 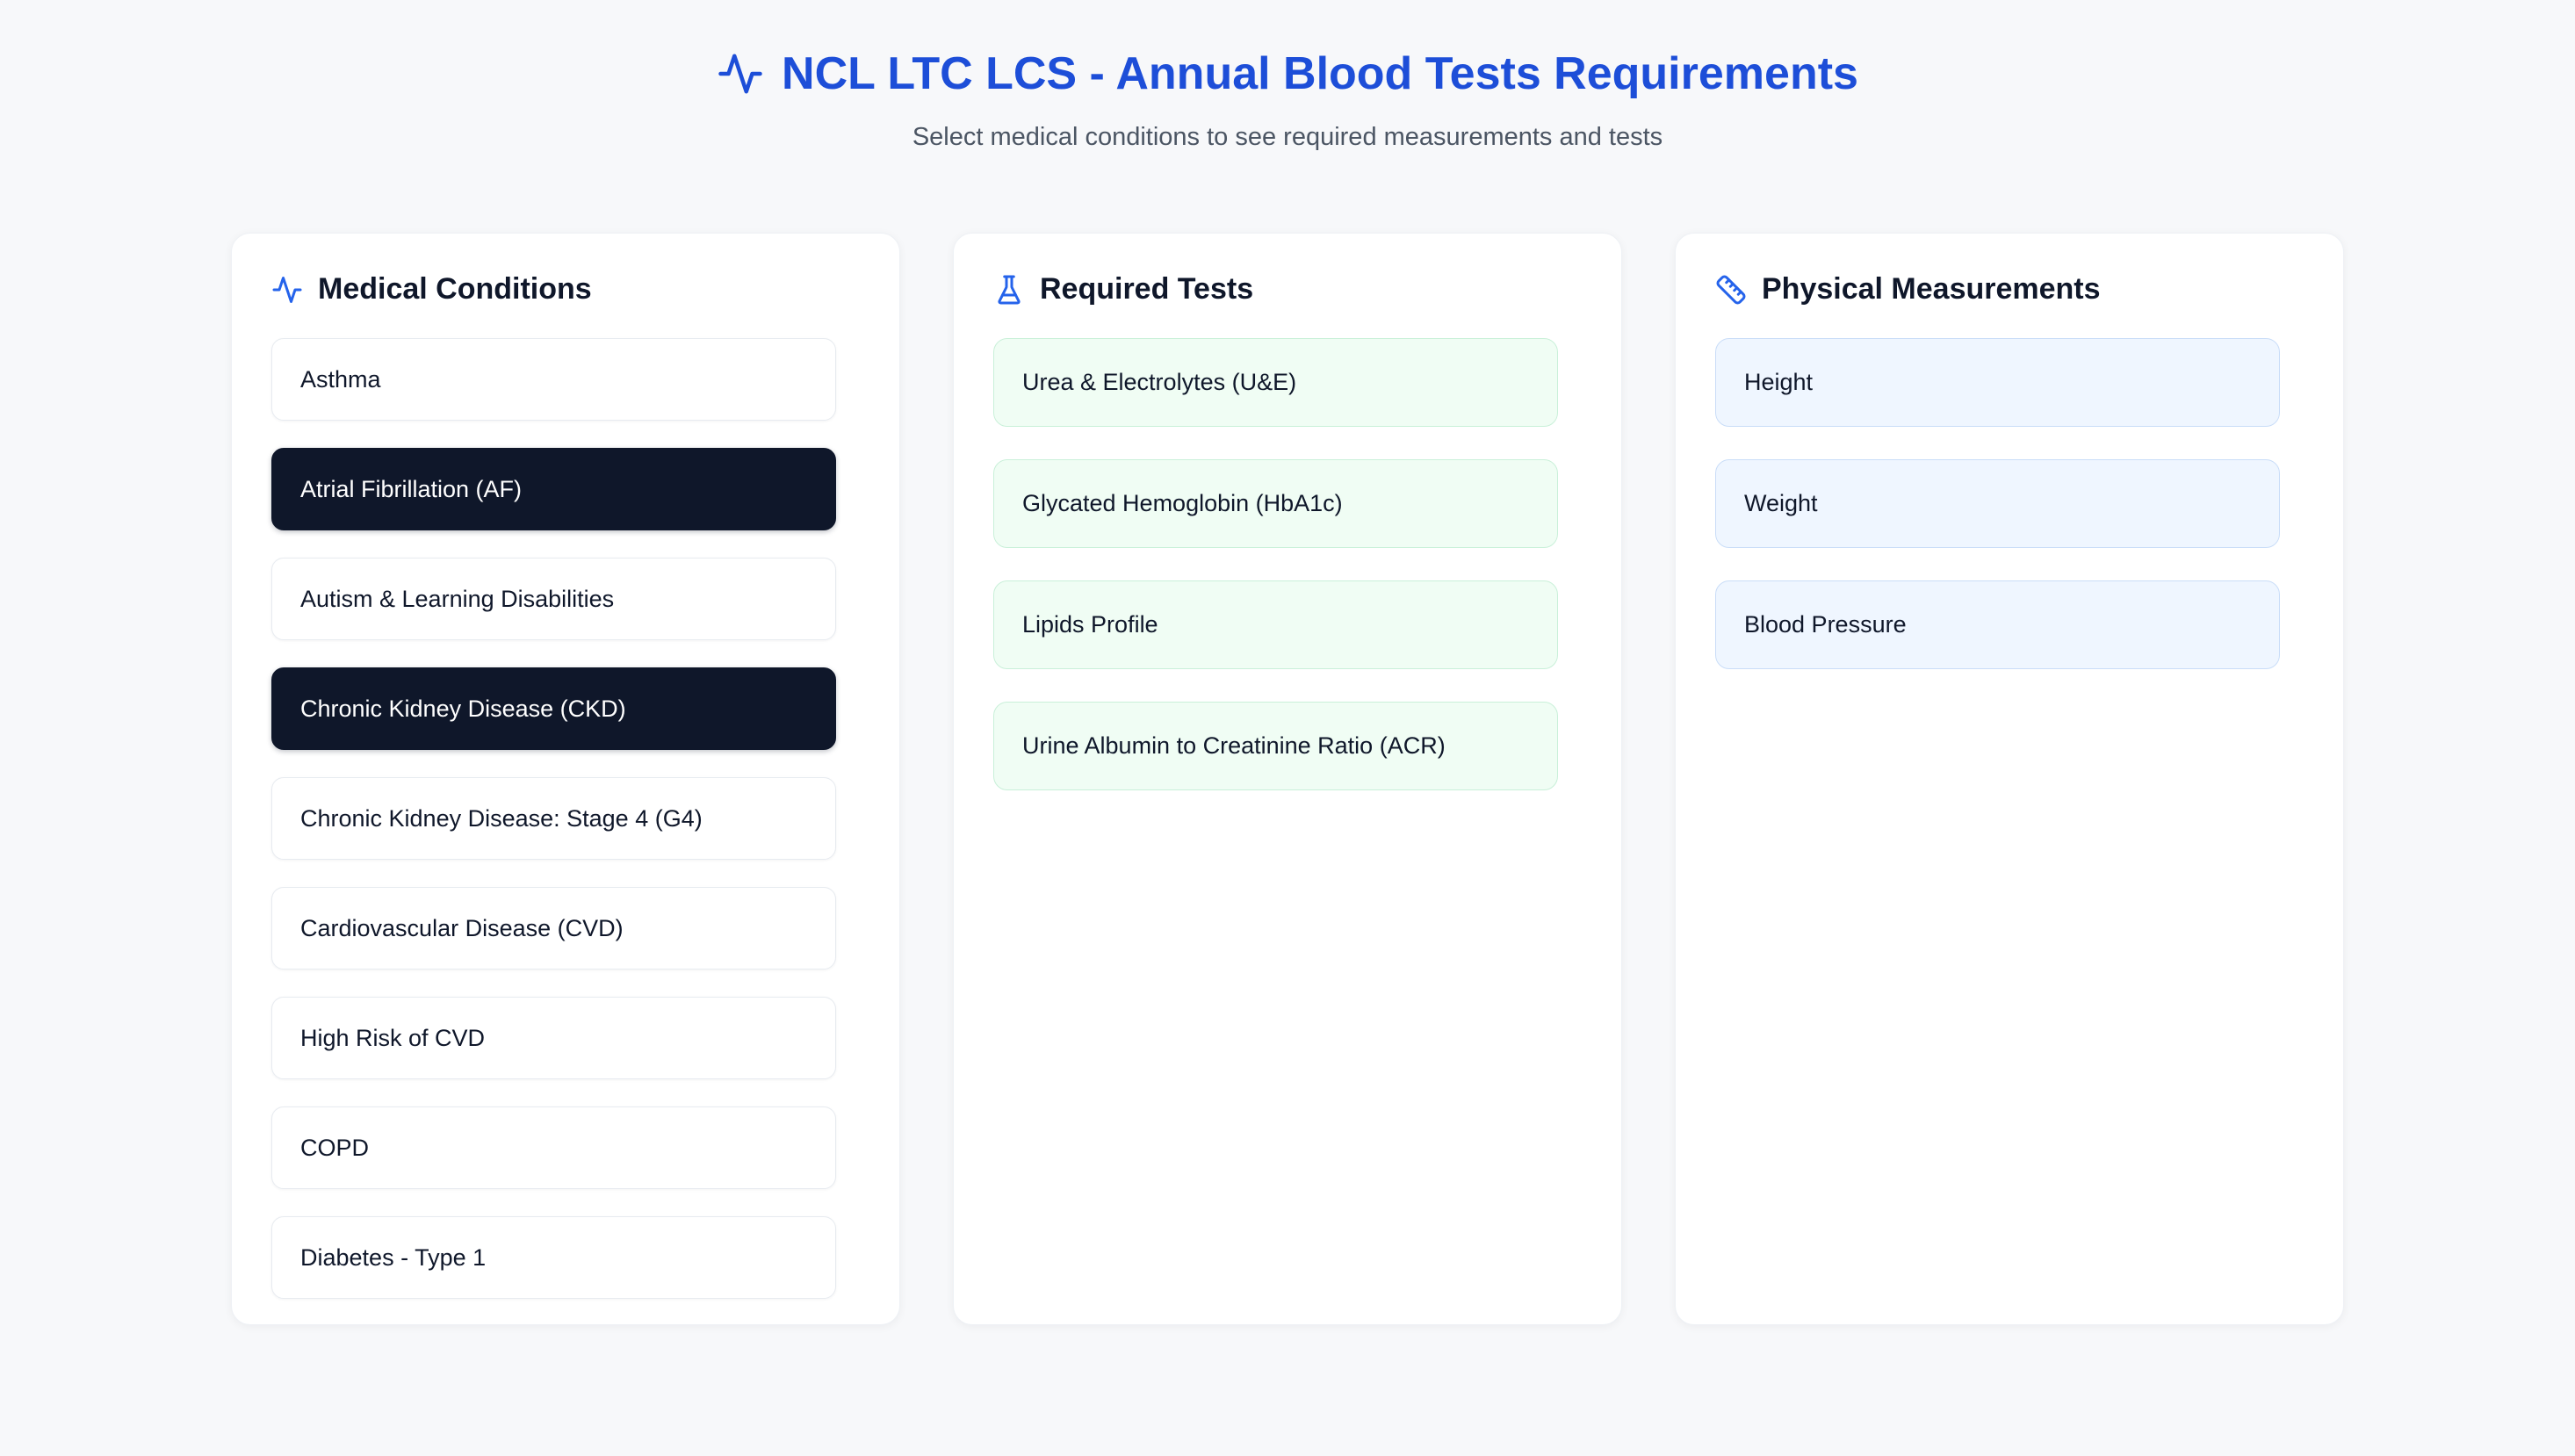 What do you see at coordinates (1998, 624) in the screenshot?
I see `measurement-item: Blood Pressure` at bounding box center [1998, 624].